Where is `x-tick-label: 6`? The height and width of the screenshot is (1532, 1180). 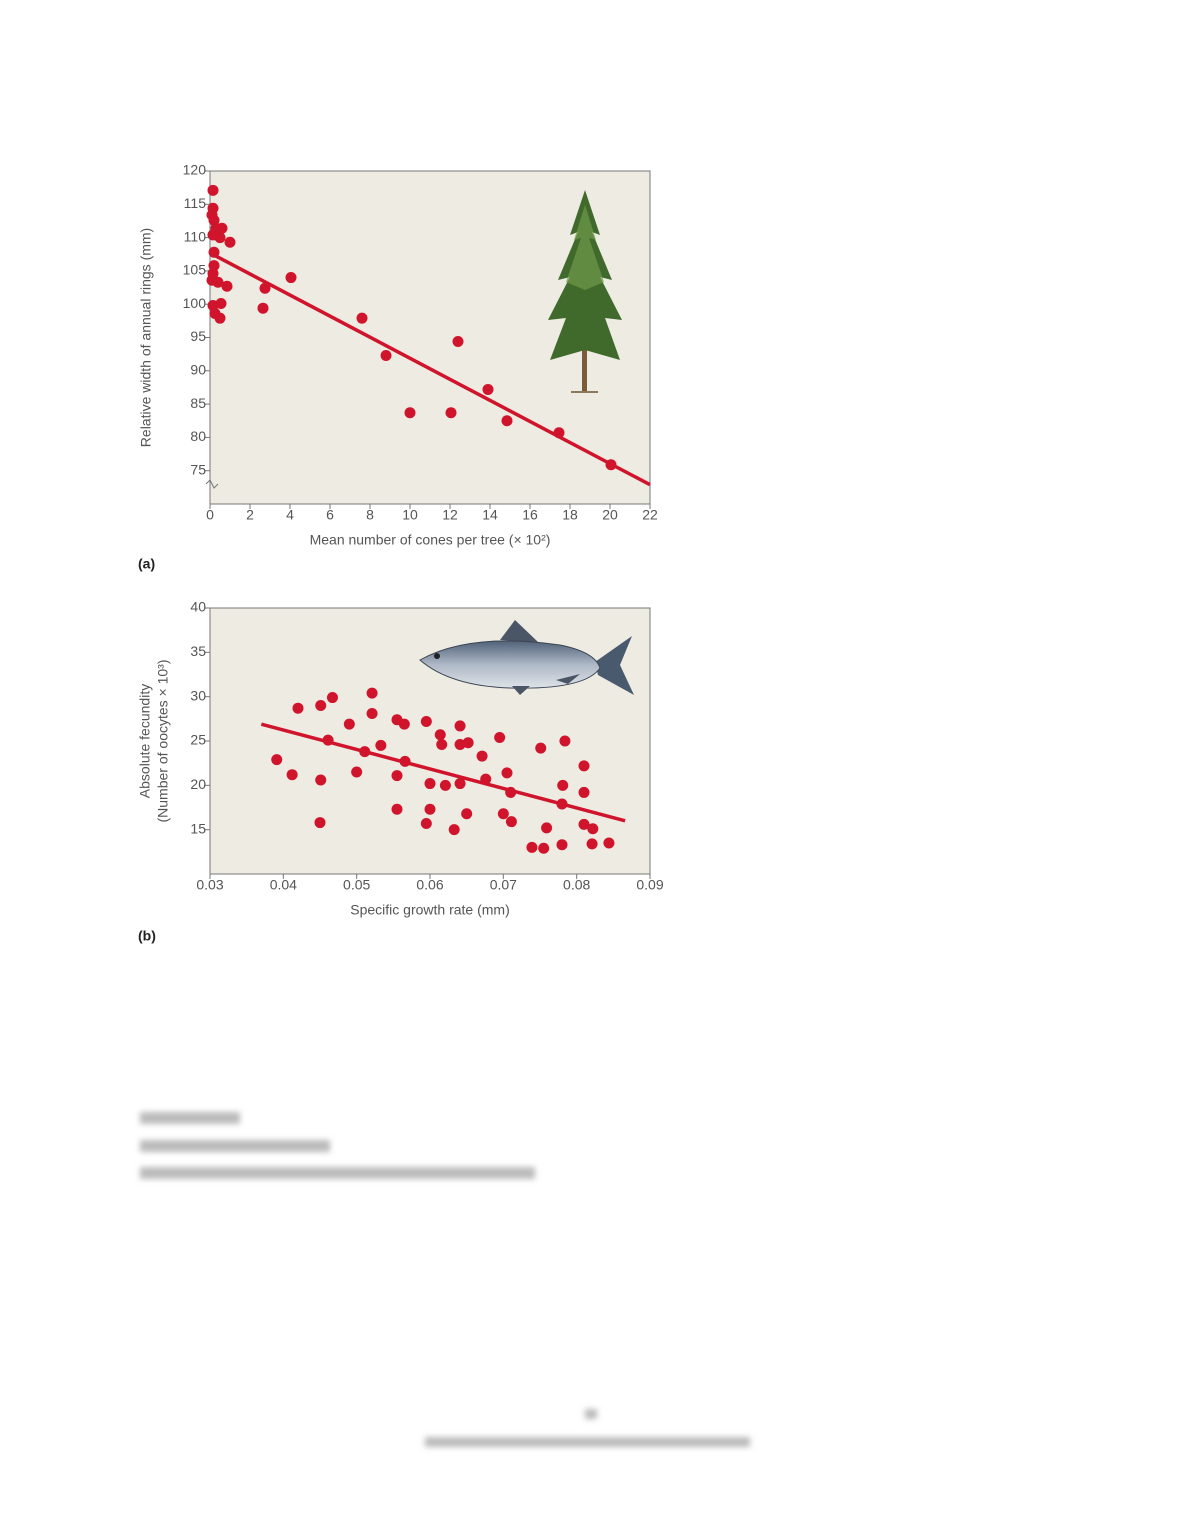
x-tick-label: 6 is located at coordinates (330, 515).